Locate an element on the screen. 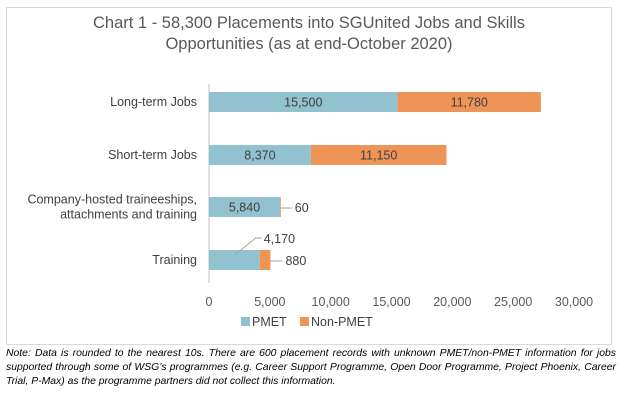 This screenshot has height=403, width=621. legend-label-pmet: PMET is located at coordinates (269, 322).